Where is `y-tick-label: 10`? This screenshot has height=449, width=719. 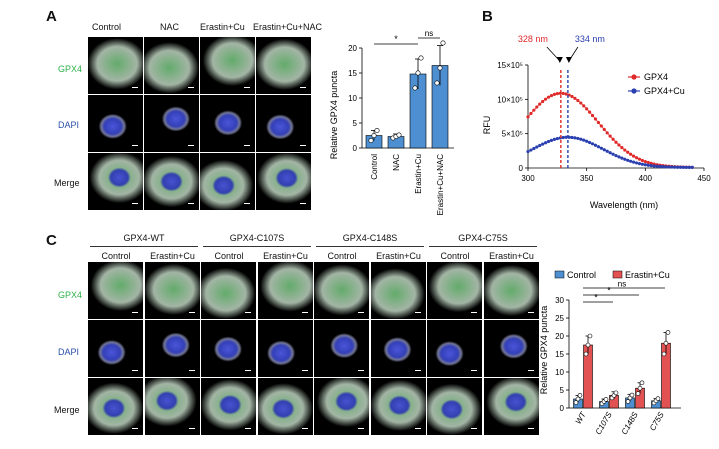
y-tick-label: 10 is located at coordinates (352, 98).